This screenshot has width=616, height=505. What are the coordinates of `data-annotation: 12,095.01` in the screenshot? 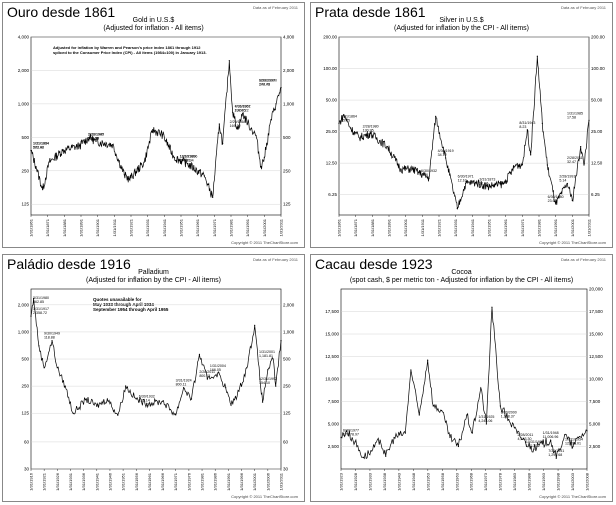 It's located at (573, 444).